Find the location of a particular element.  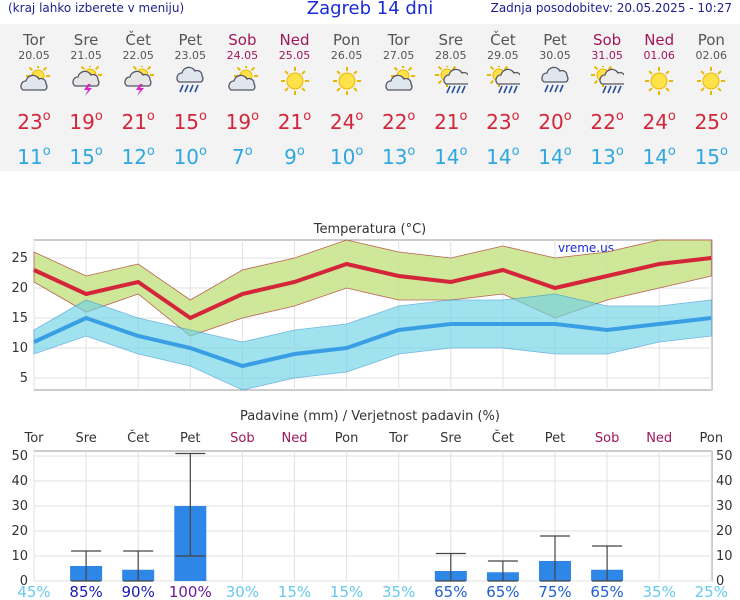

precipitation-probability: 35% is located at coordinates (659, 591).